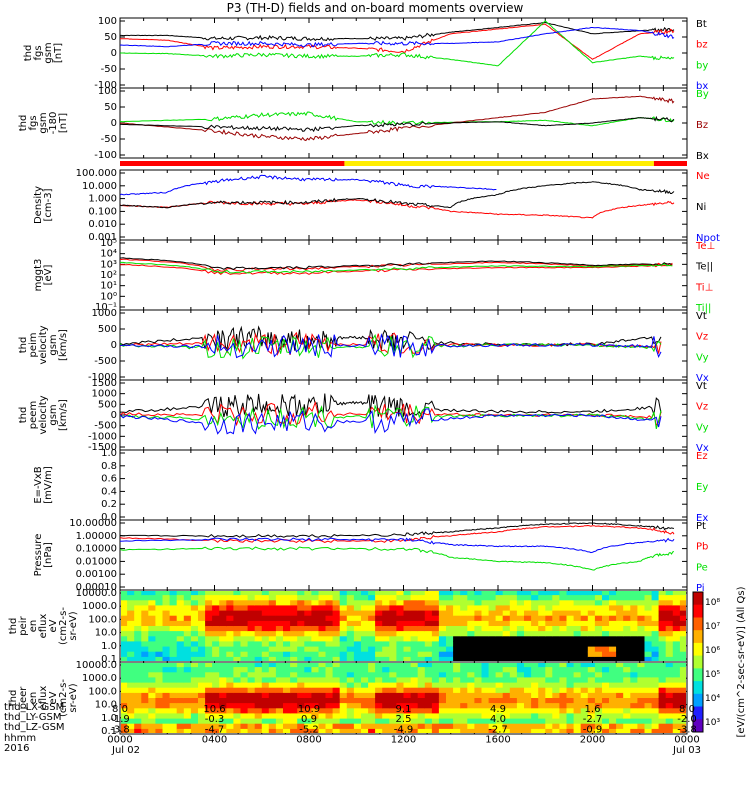  Describe the element at coordinates (99, 678) in the screenshot. I see `y-tick-label: 1000.0` at that location.